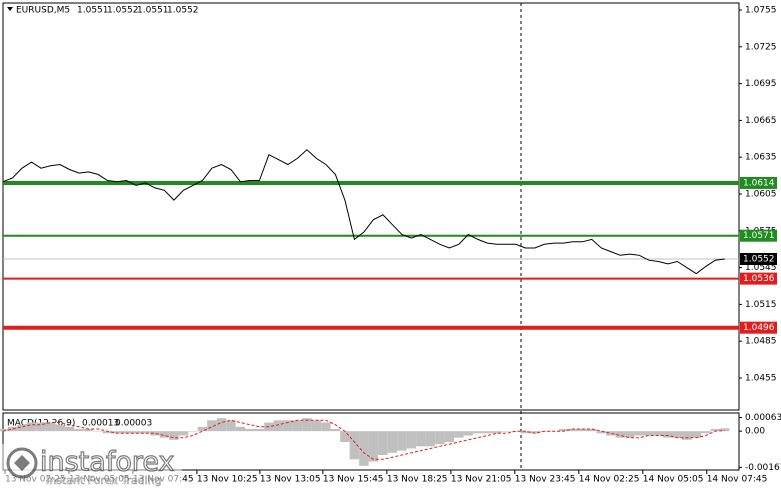 The image size is (781, 489). Describe the element at coordinates (761, 305) in the screenshot. I see `y-tick-label: 1.0515` at that location.